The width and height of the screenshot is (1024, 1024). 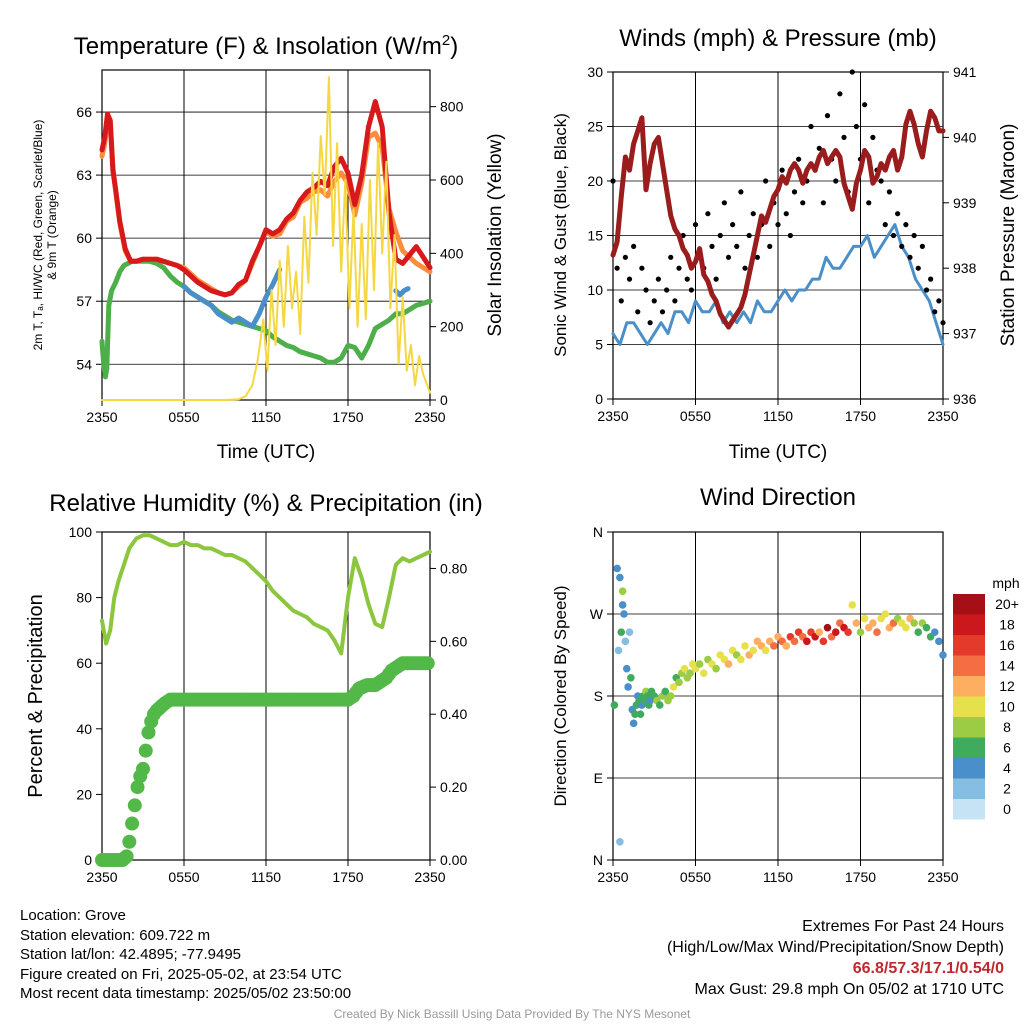 I want to click on y-tick-label: 40, so click(x=84, y=729).